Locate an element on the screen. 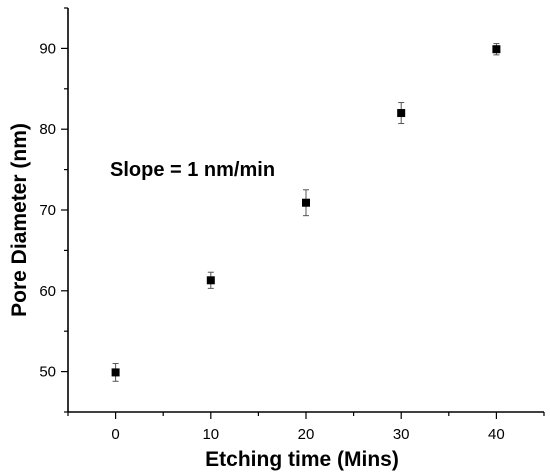 The height and width of the screenshot is (476, 550). y-axis-label: Pore Diameter (nm) is located at coordinates (19, 220).